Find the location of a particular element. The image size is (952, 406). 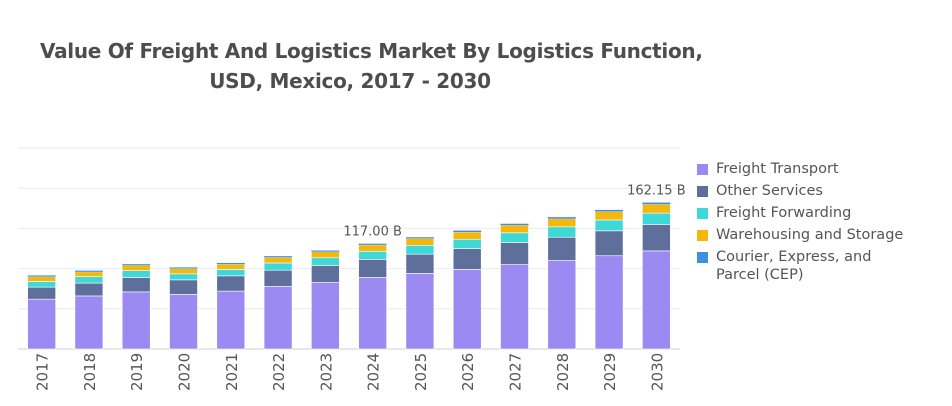

x-tick-label-2017: 2017 is located at coordinates (43, 372).